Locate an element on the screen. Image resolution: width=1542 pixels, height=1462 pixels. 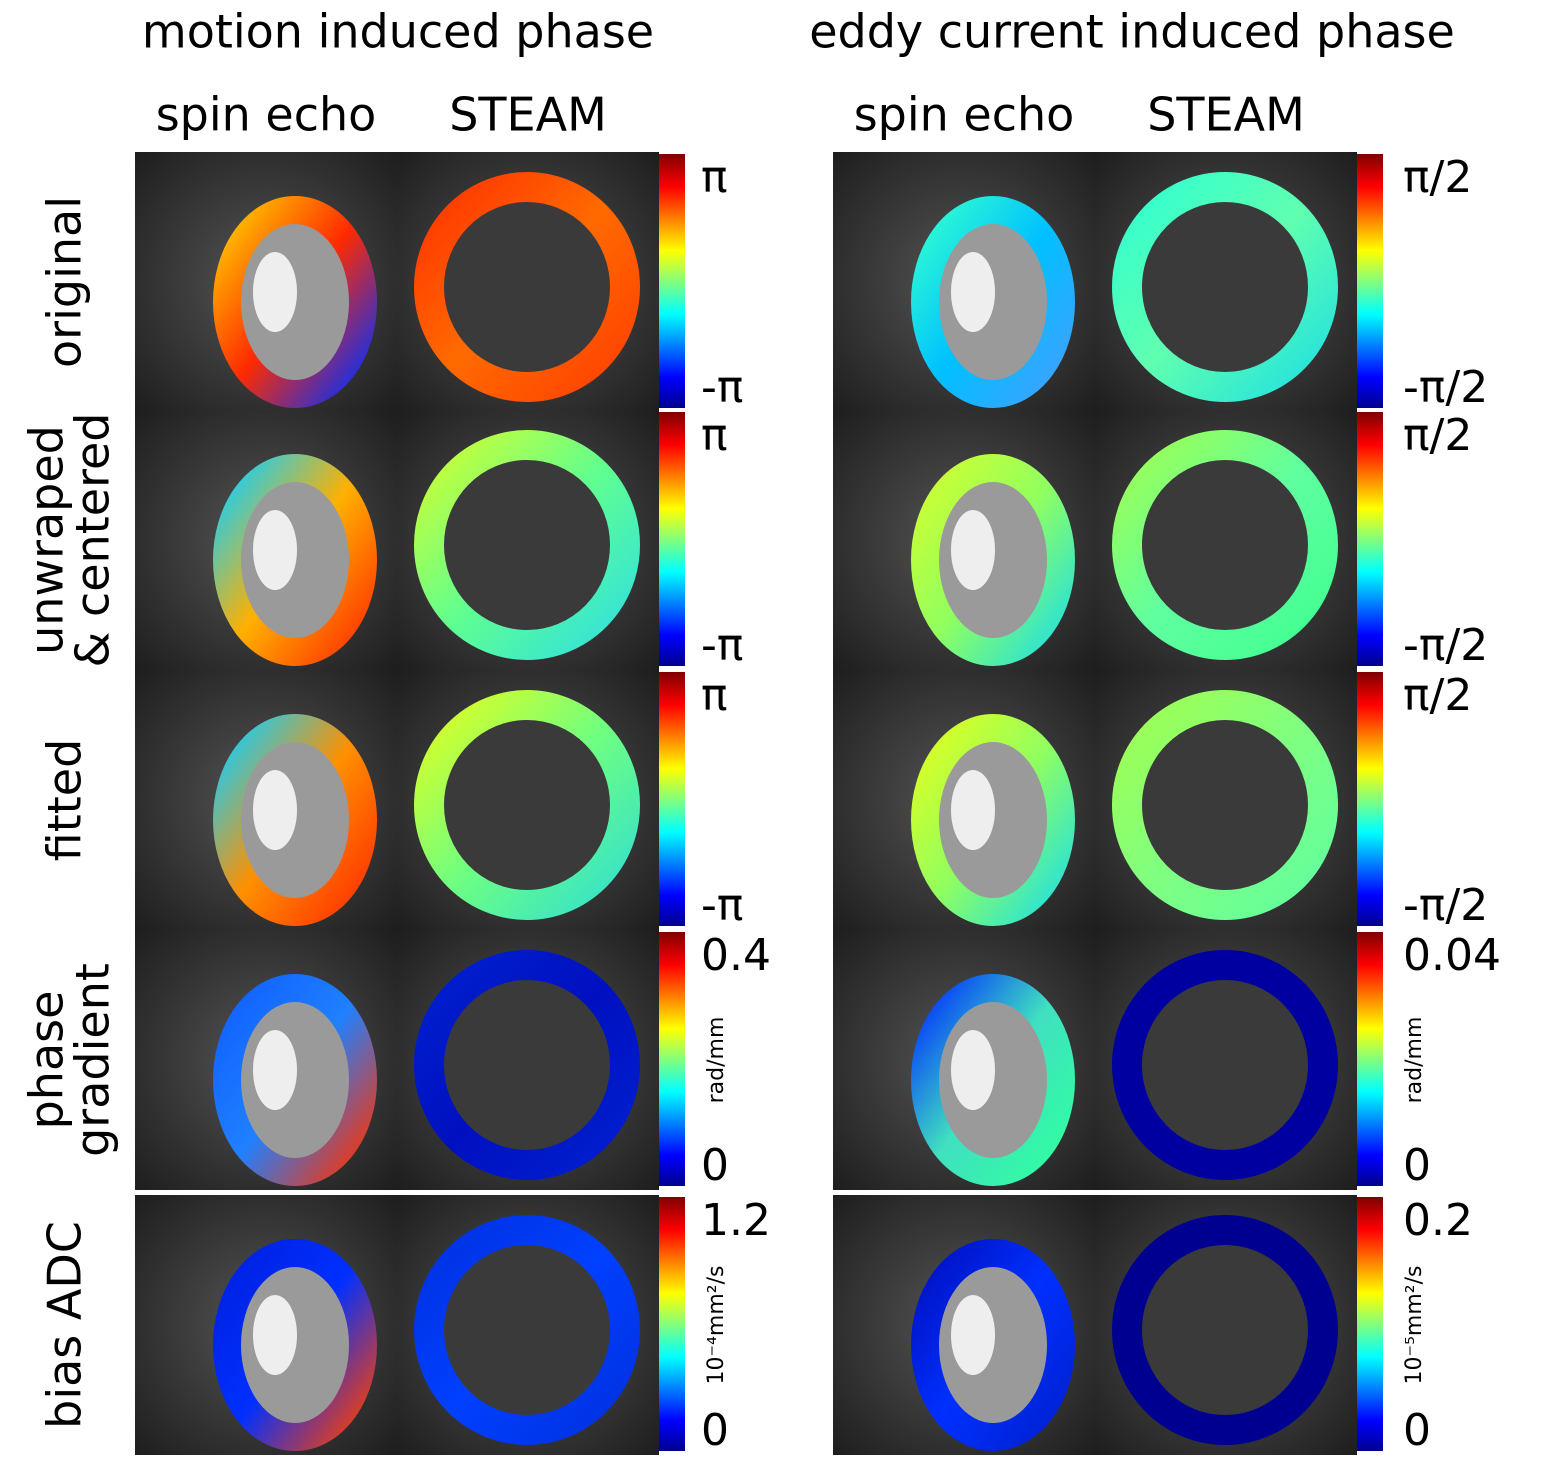
colorbar-max: 0.2 is located at coordinates (1438, 1220).